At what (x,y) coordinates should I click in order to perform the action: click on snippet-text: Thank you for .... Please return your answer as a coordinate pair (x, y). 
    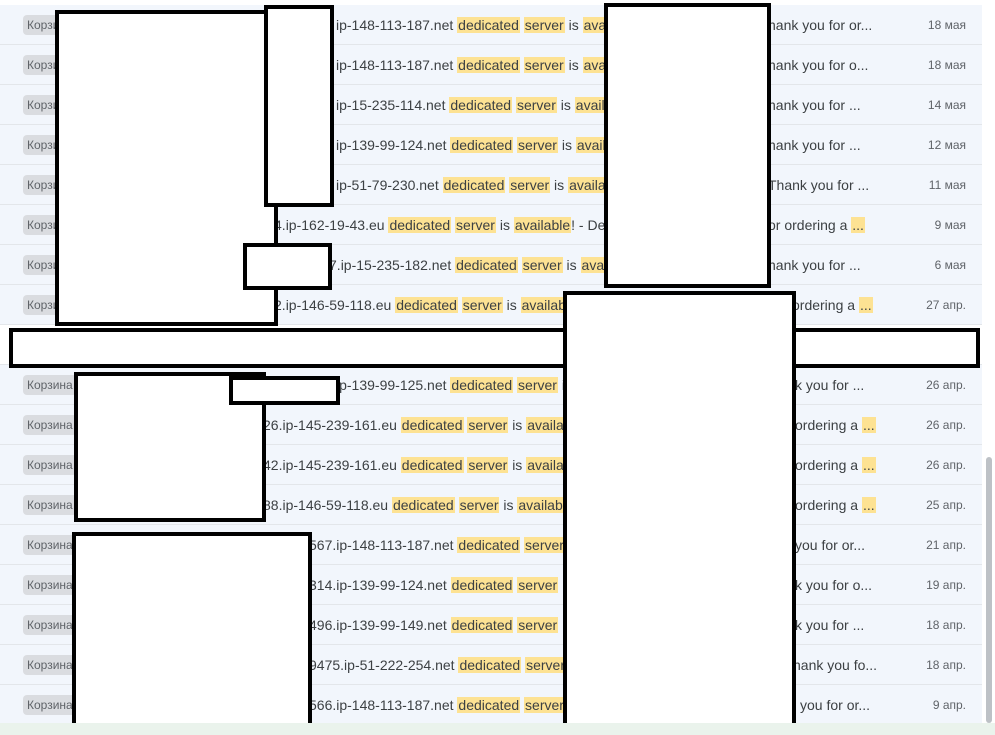
    Looking at the image, I should click on (819, 185).